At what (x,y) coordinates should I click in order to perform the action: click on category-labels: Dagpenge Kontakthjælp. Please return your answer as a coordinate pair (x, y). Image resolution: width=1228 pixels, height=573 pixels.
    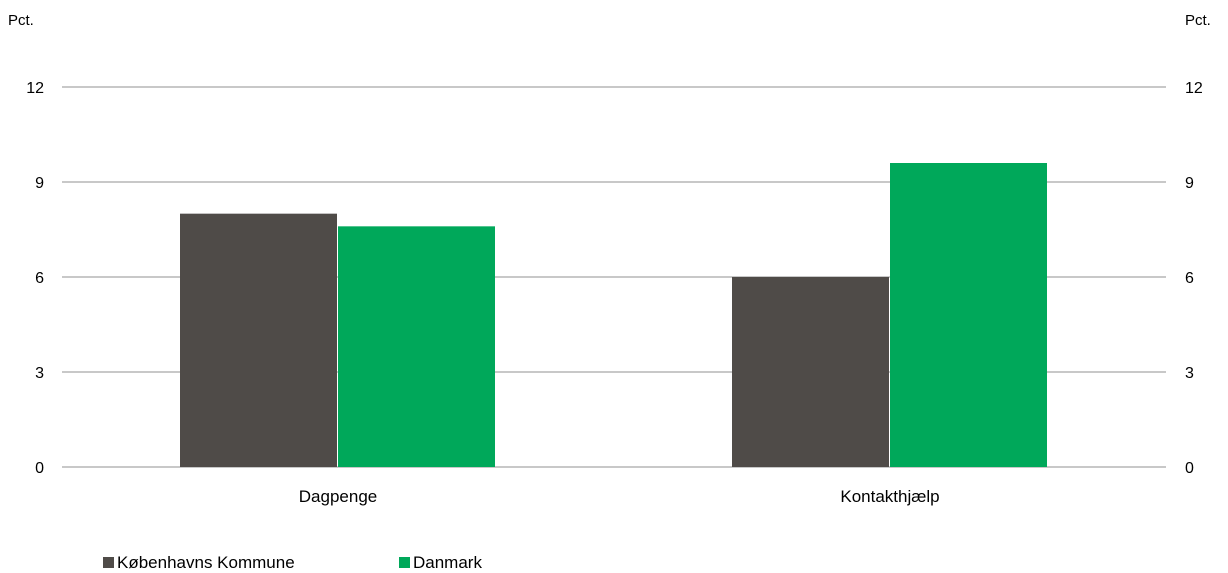
    Looking at the image, I should click on (619, 496).